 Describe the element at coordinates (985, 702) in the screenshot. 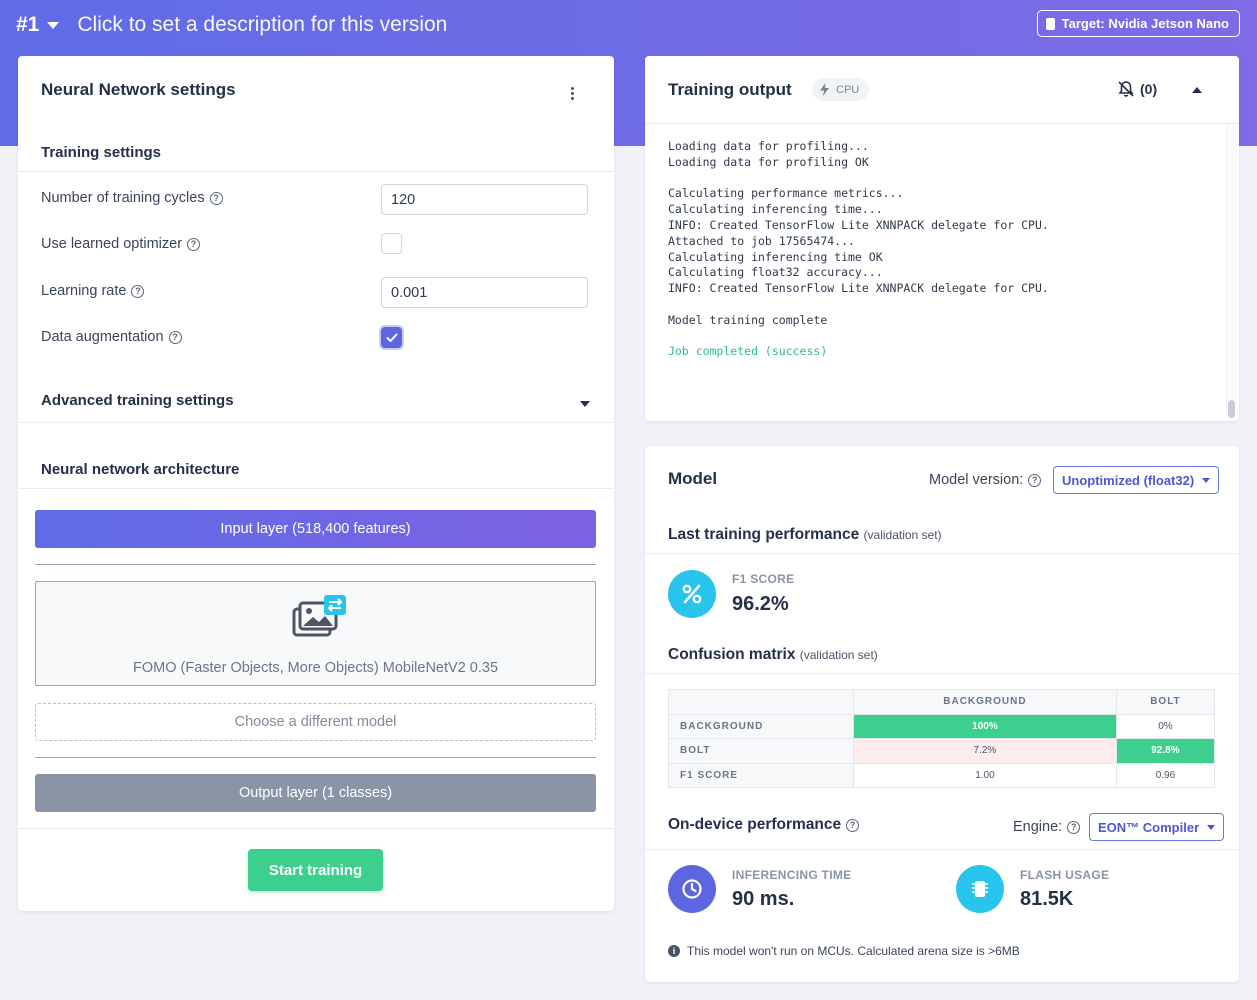

I see `matrix-col-header: BACKGROUND` at that location.